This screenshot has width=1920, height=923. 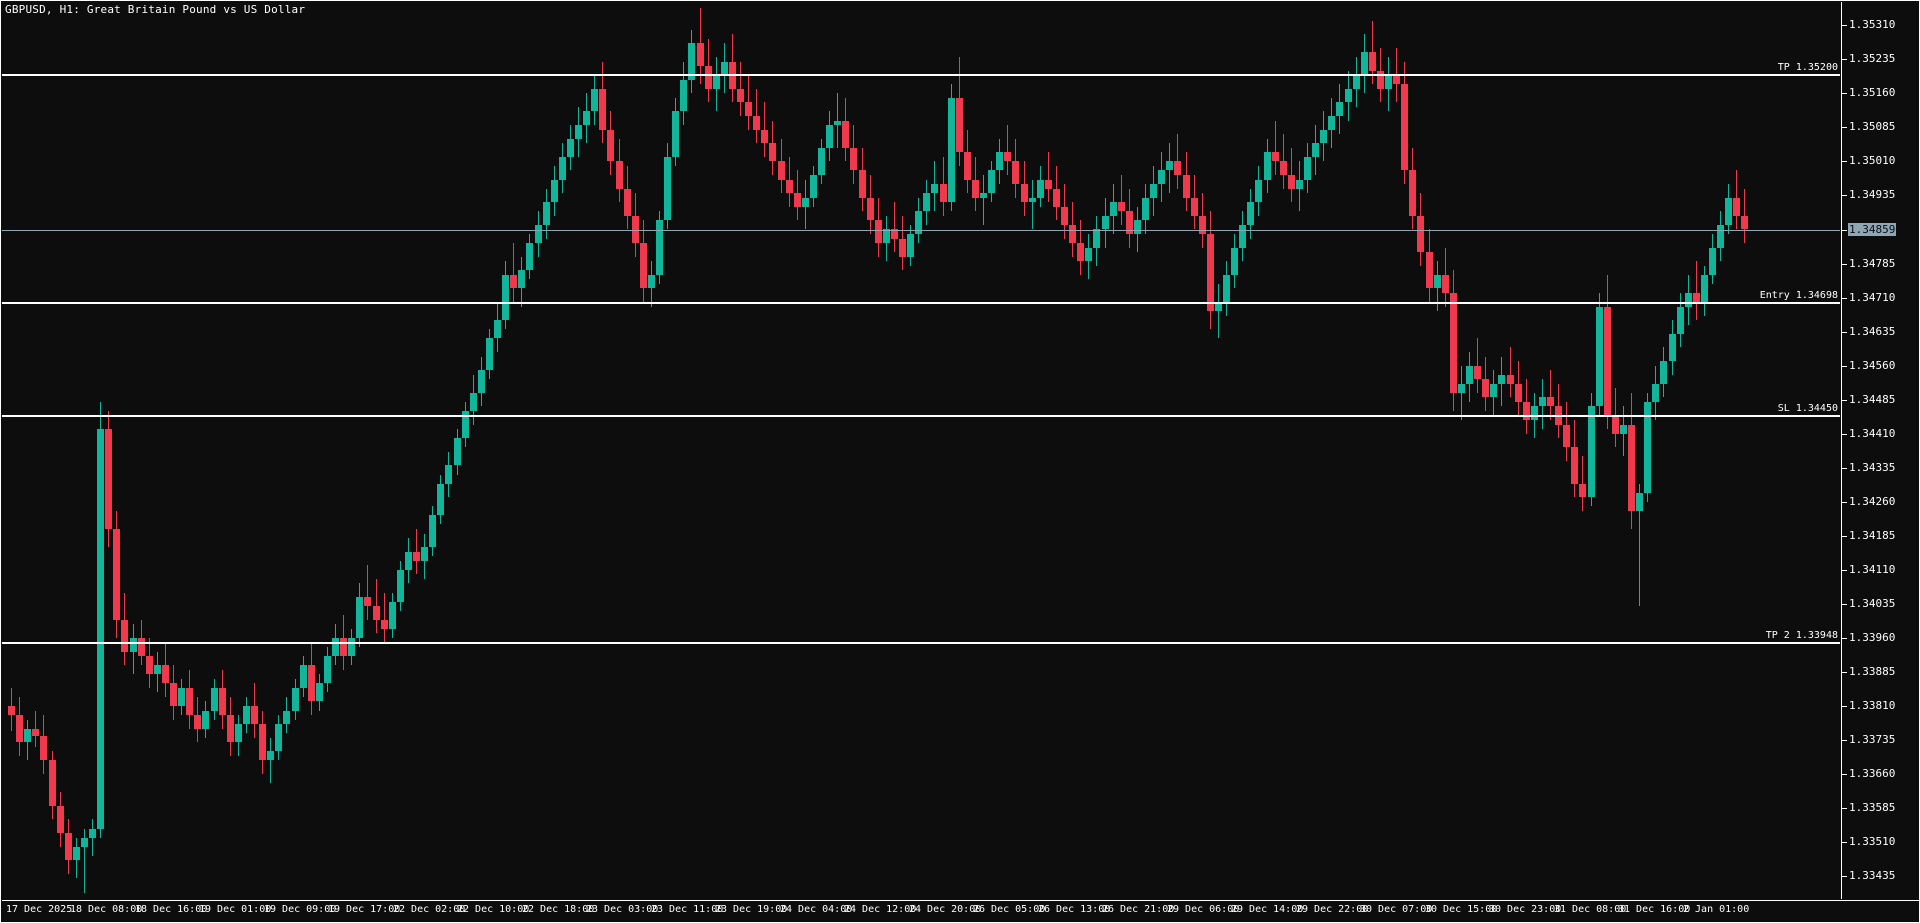 I want to click on time-axis-label: 24 Dec 12:00, so click(x=880, y=909).